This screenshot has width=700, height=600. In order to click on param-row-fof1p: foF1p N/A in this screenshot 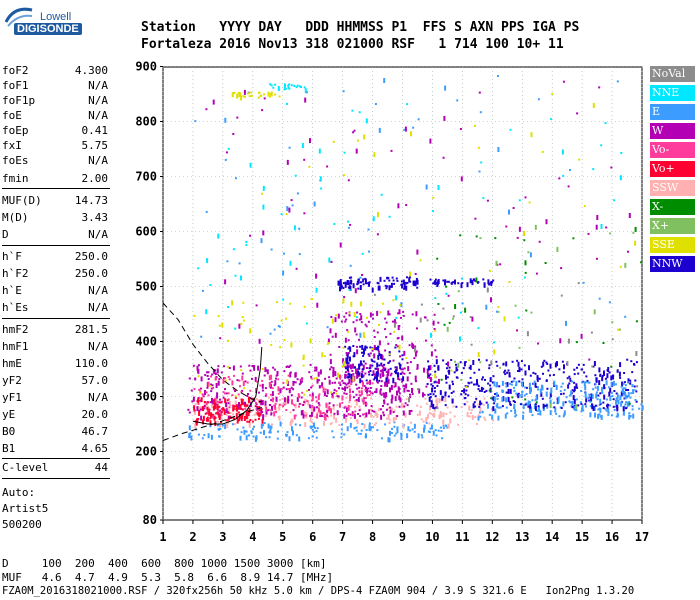, I will do `click(55, 100)`.